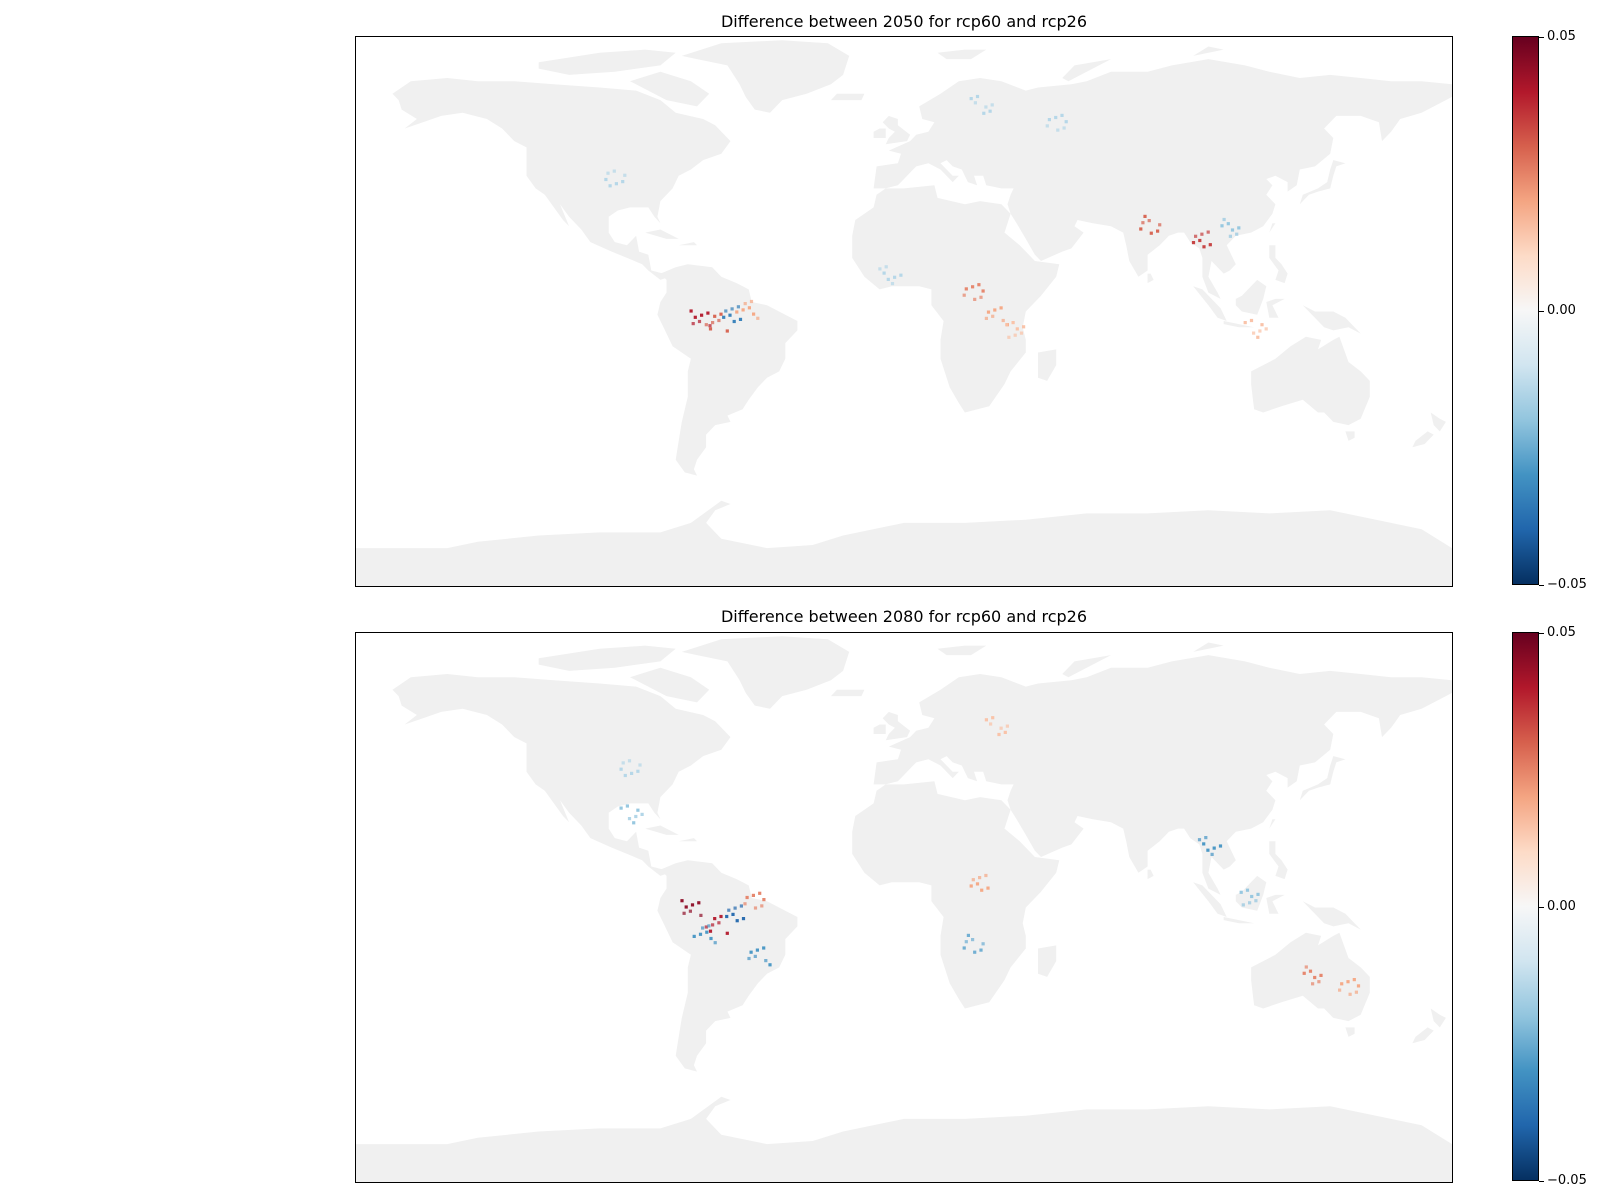 This screenshot has height=1200, width=1600. Describe the element at coordinates (1350, 1032) in the screenshot. I see `landmass-tasmania` at that location.